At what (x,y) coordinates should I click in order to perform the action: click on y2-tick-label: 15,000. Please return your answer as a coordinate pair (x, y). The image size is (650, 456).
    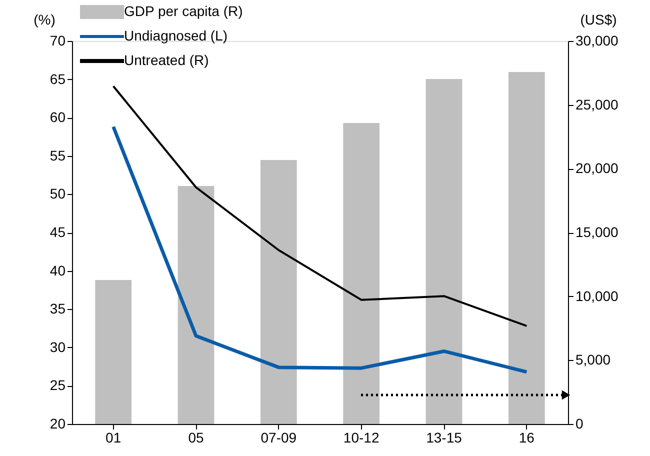
    Looking at the image, I should click on (597, 232).